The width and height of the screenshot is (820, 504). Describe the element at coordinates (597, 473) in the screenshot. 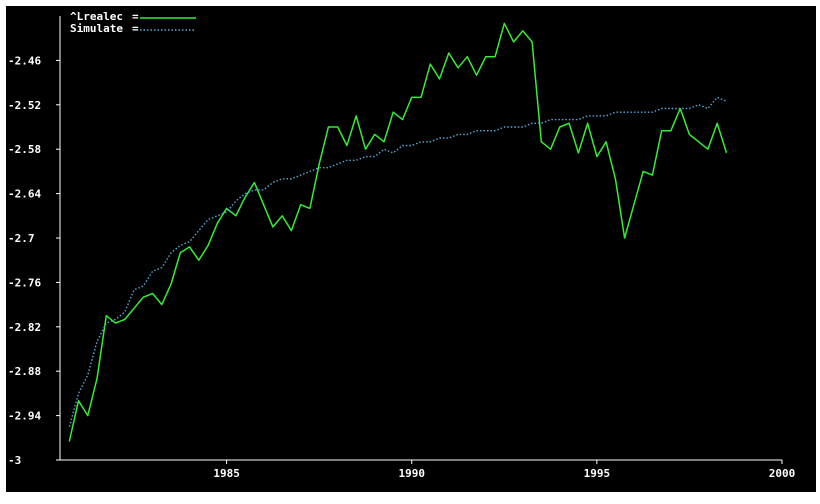

I see `x-tick-label: 1995` at that location.